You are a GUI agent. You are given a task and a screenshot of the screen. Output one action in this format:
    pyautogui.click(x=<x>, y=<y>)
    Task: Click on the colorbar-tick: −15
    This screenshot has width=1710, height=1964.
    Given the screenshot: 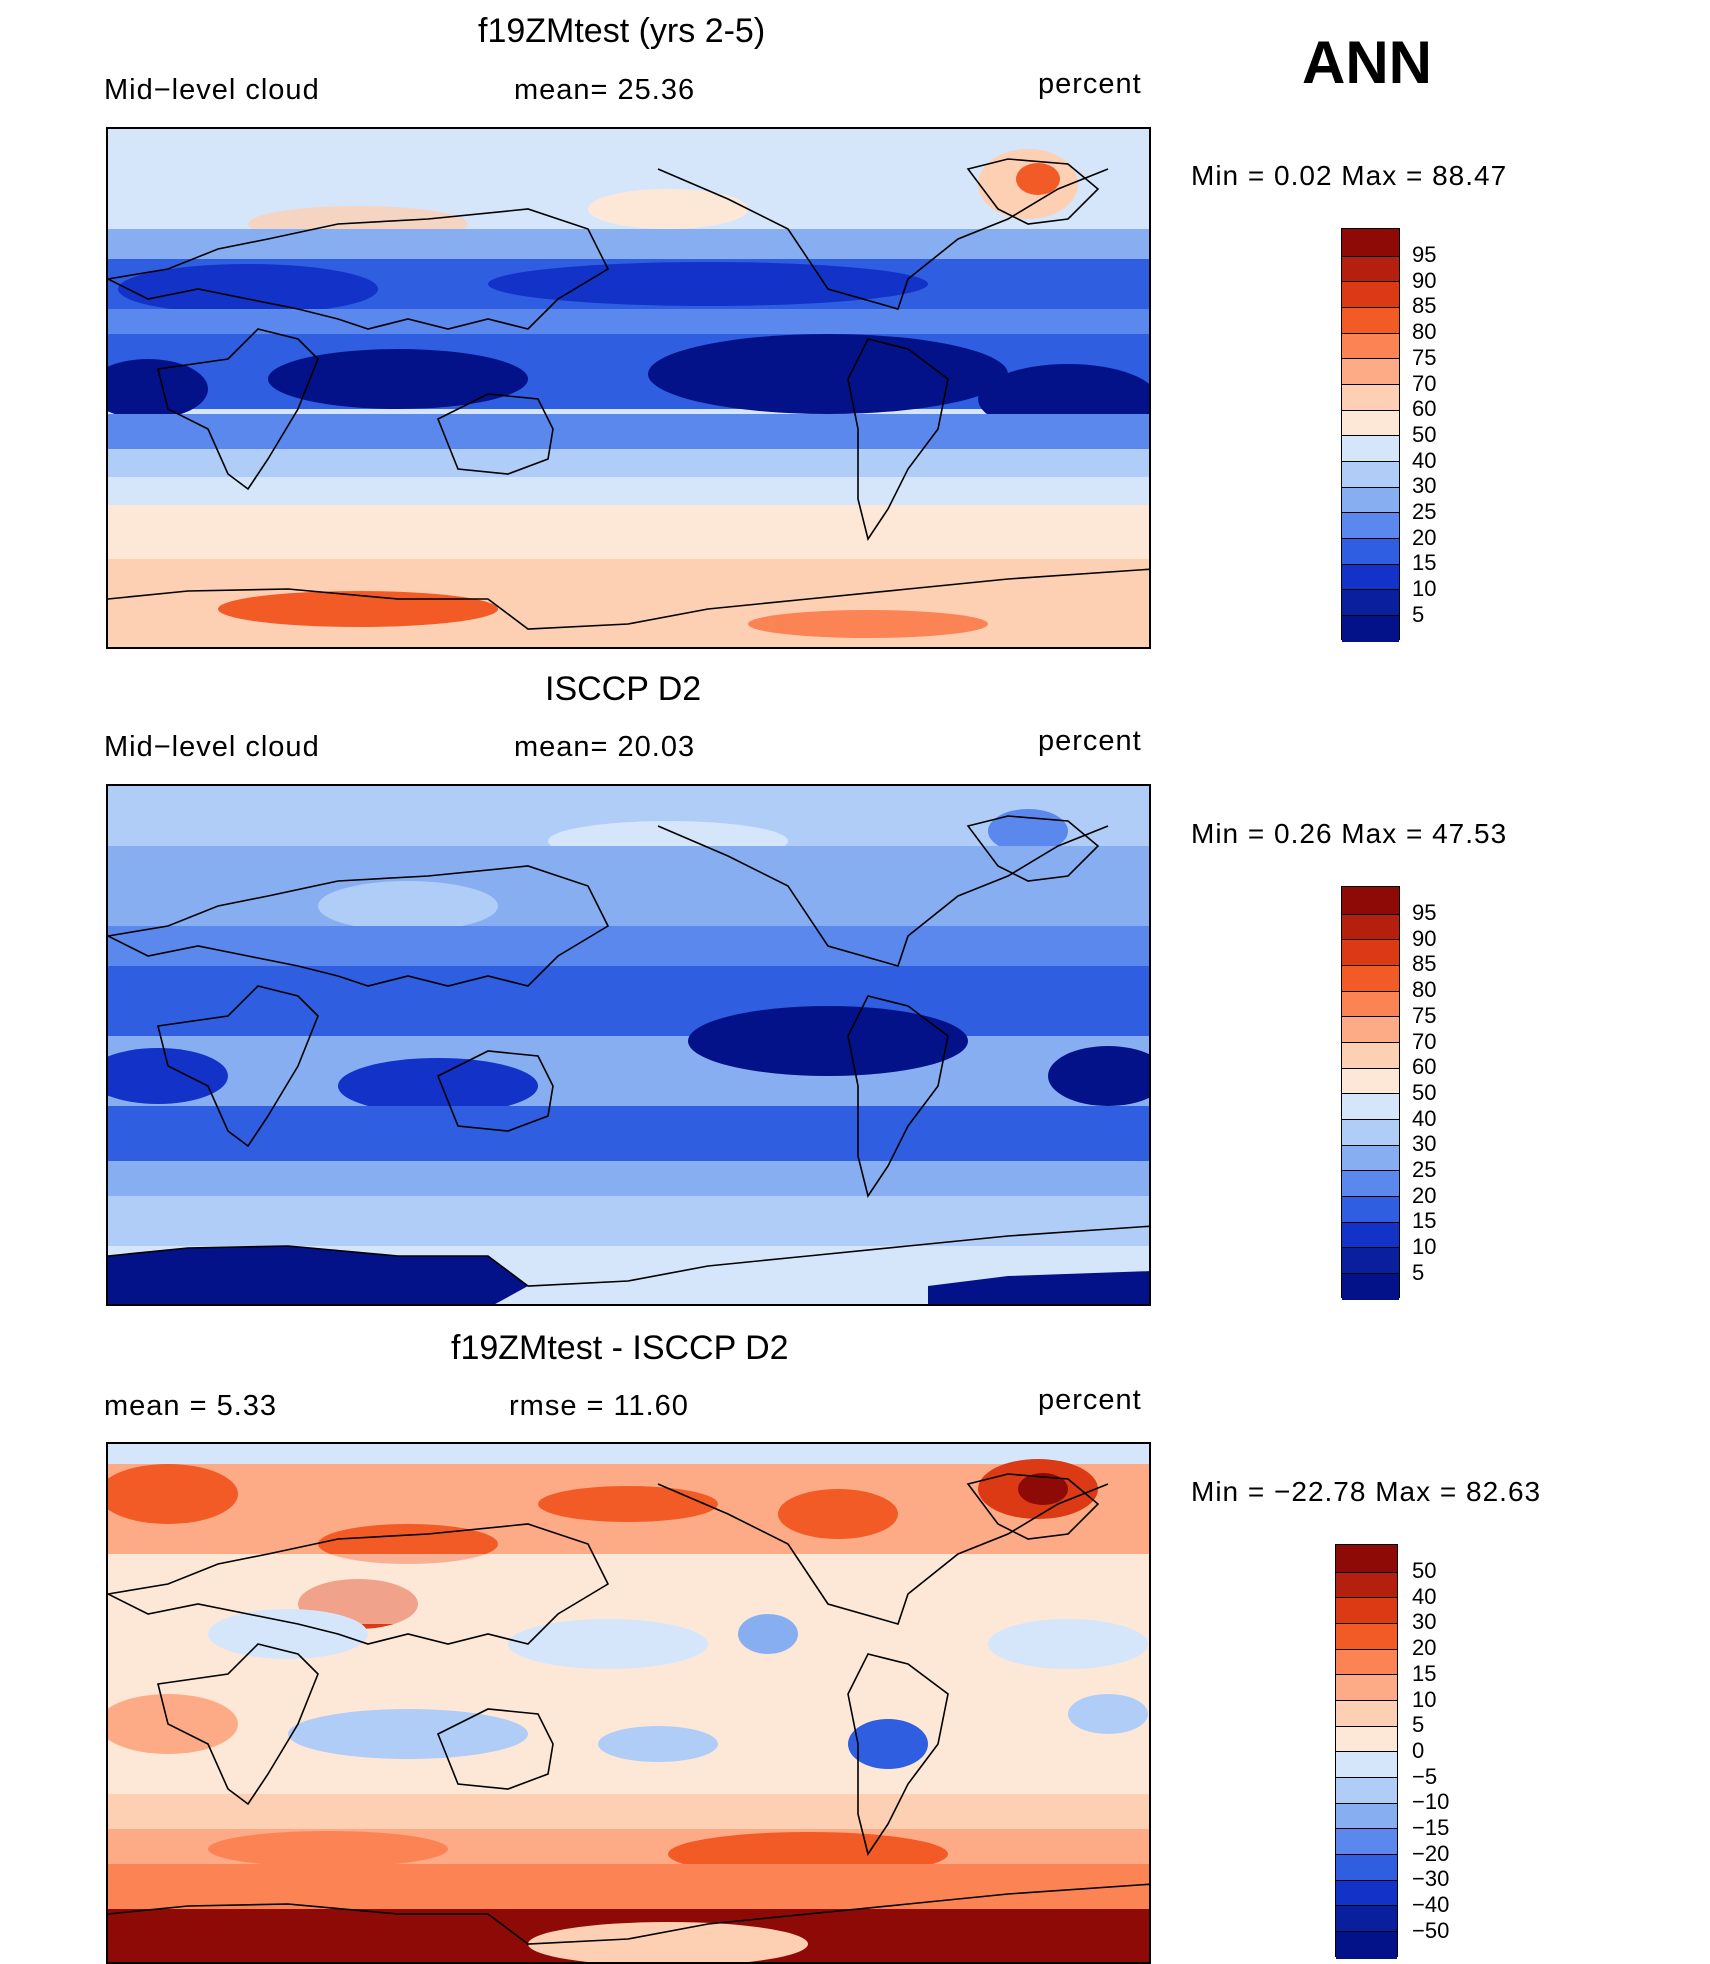 What is the action you would take?
    pyautogui.click(x=1431, y=1828)
    